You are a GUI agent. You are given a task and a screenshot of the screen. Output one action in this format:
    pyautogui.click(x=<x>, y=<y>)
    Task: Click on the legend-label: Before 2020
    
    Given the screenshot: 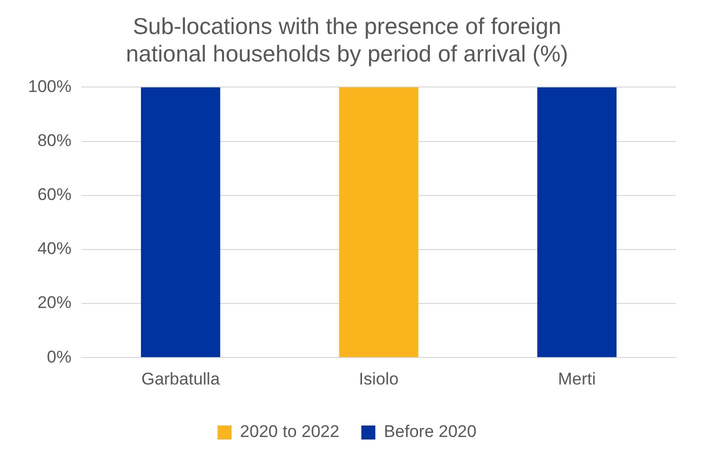 What is the action you would take?
    pyautogui.click(x=430, y=432)
    